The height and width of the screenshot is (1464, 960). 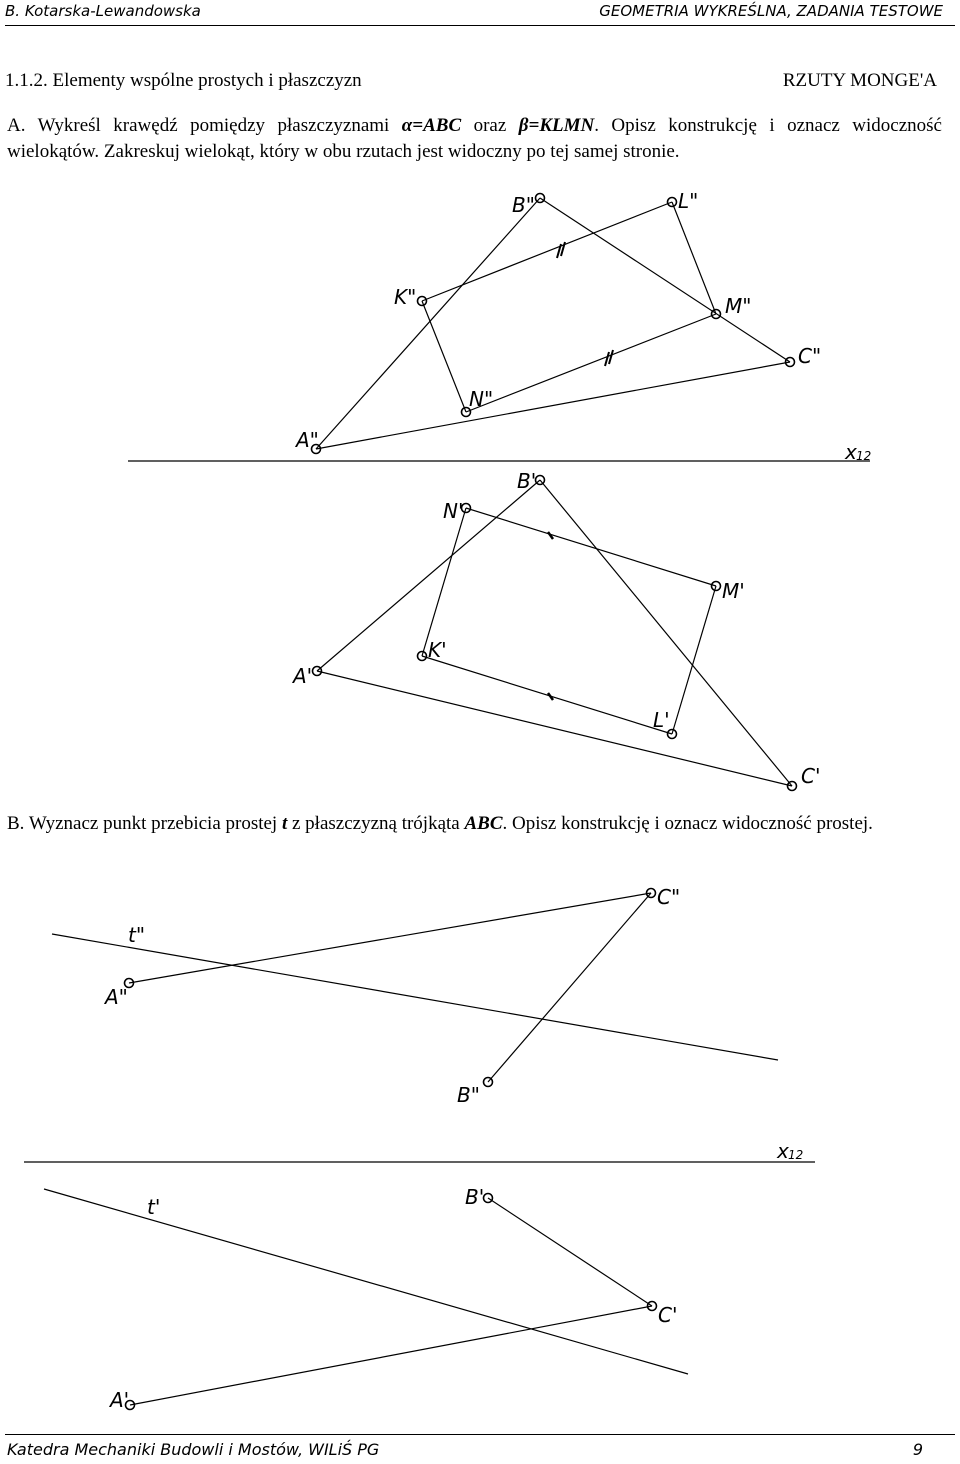 I want to click on edge-a2-c2-b, so click(x=390, y=938).